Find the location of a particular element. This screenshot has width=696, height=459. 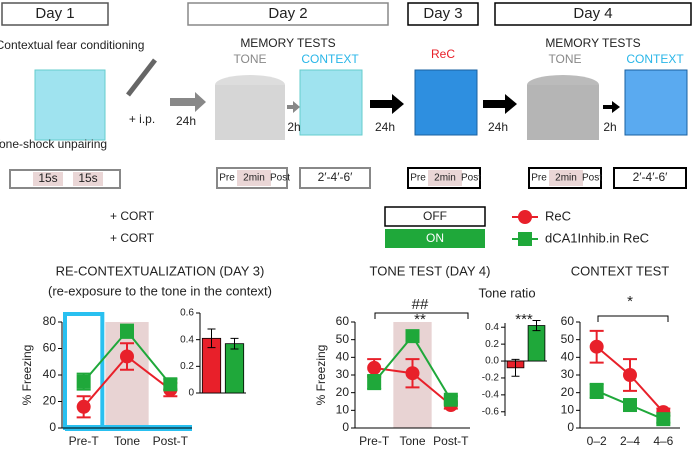

annotation: *** is located at coordinates (524, 319).